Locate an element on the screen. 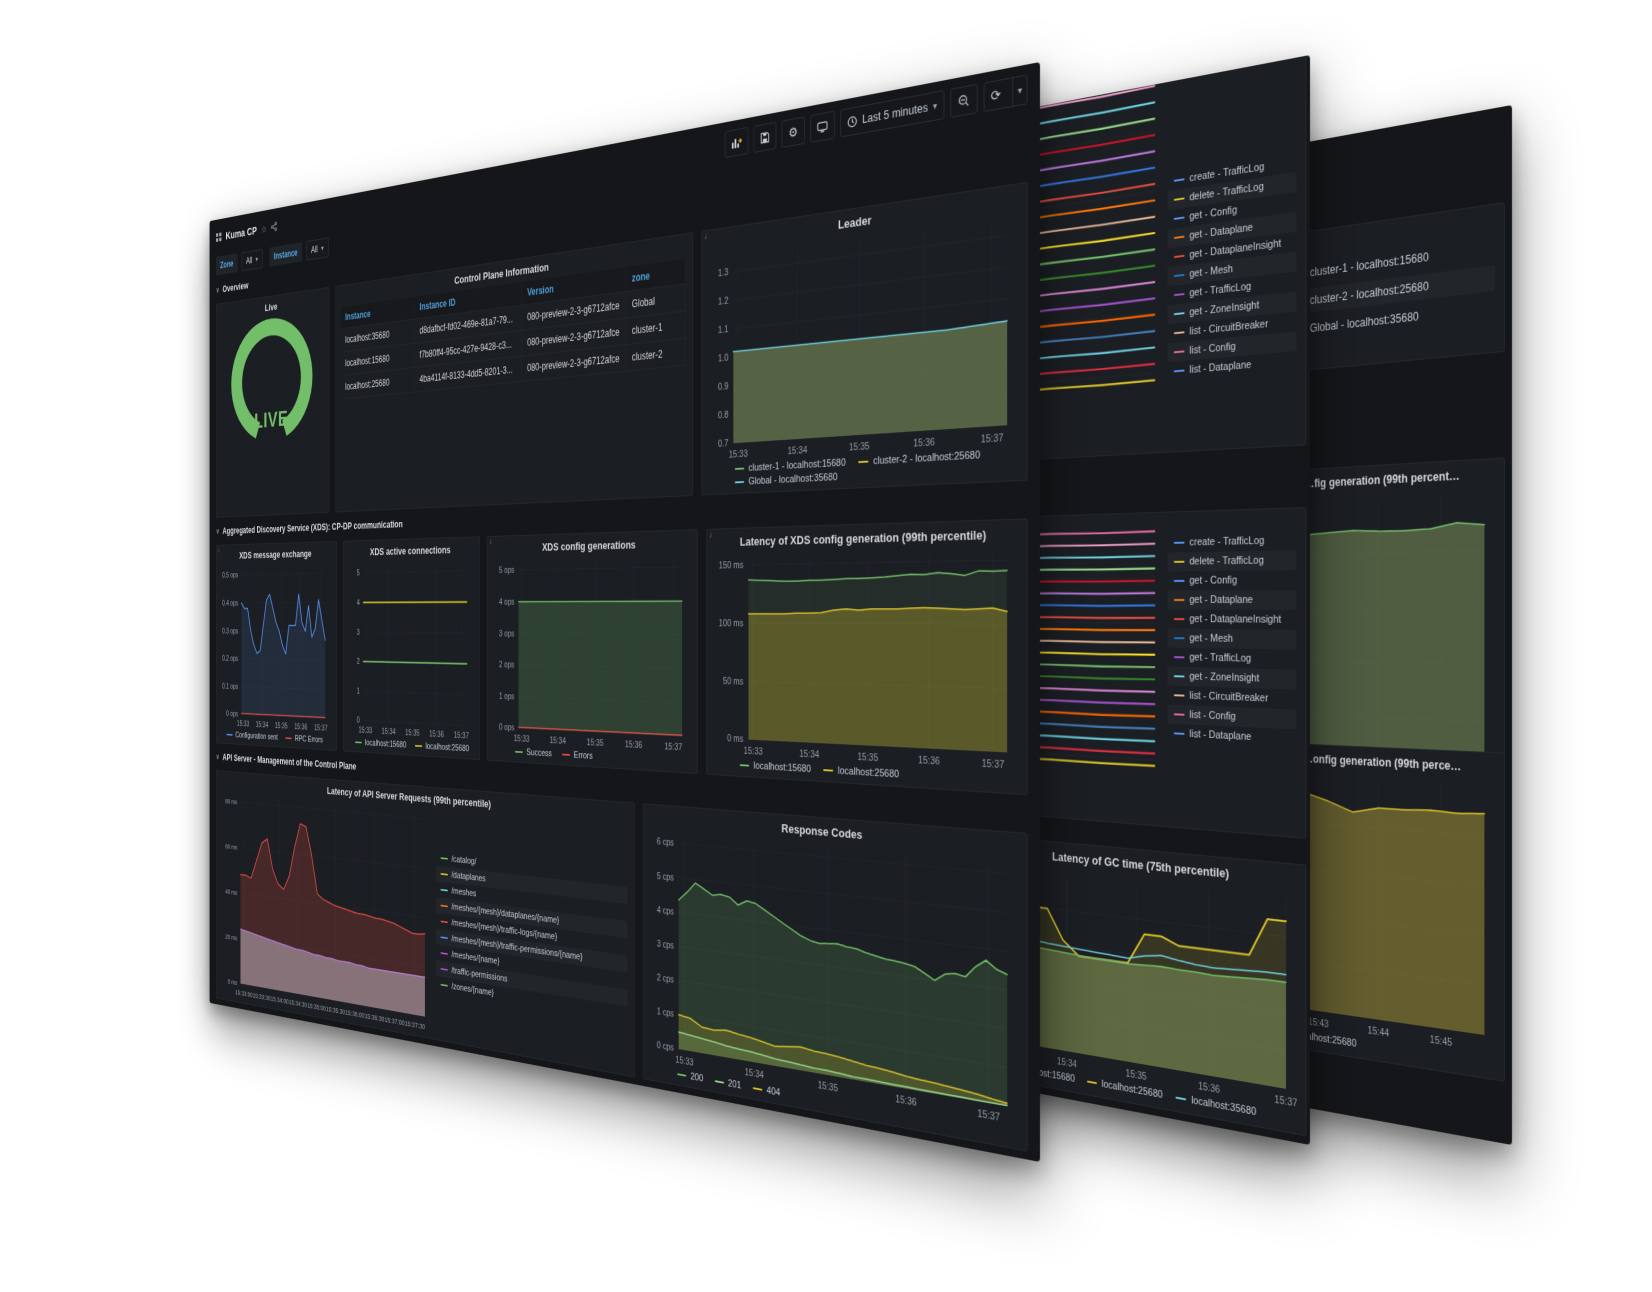 This screenshot has height=1292, width=1652. legend-label: list - Dataplane is located at coordinates (1220, 367).